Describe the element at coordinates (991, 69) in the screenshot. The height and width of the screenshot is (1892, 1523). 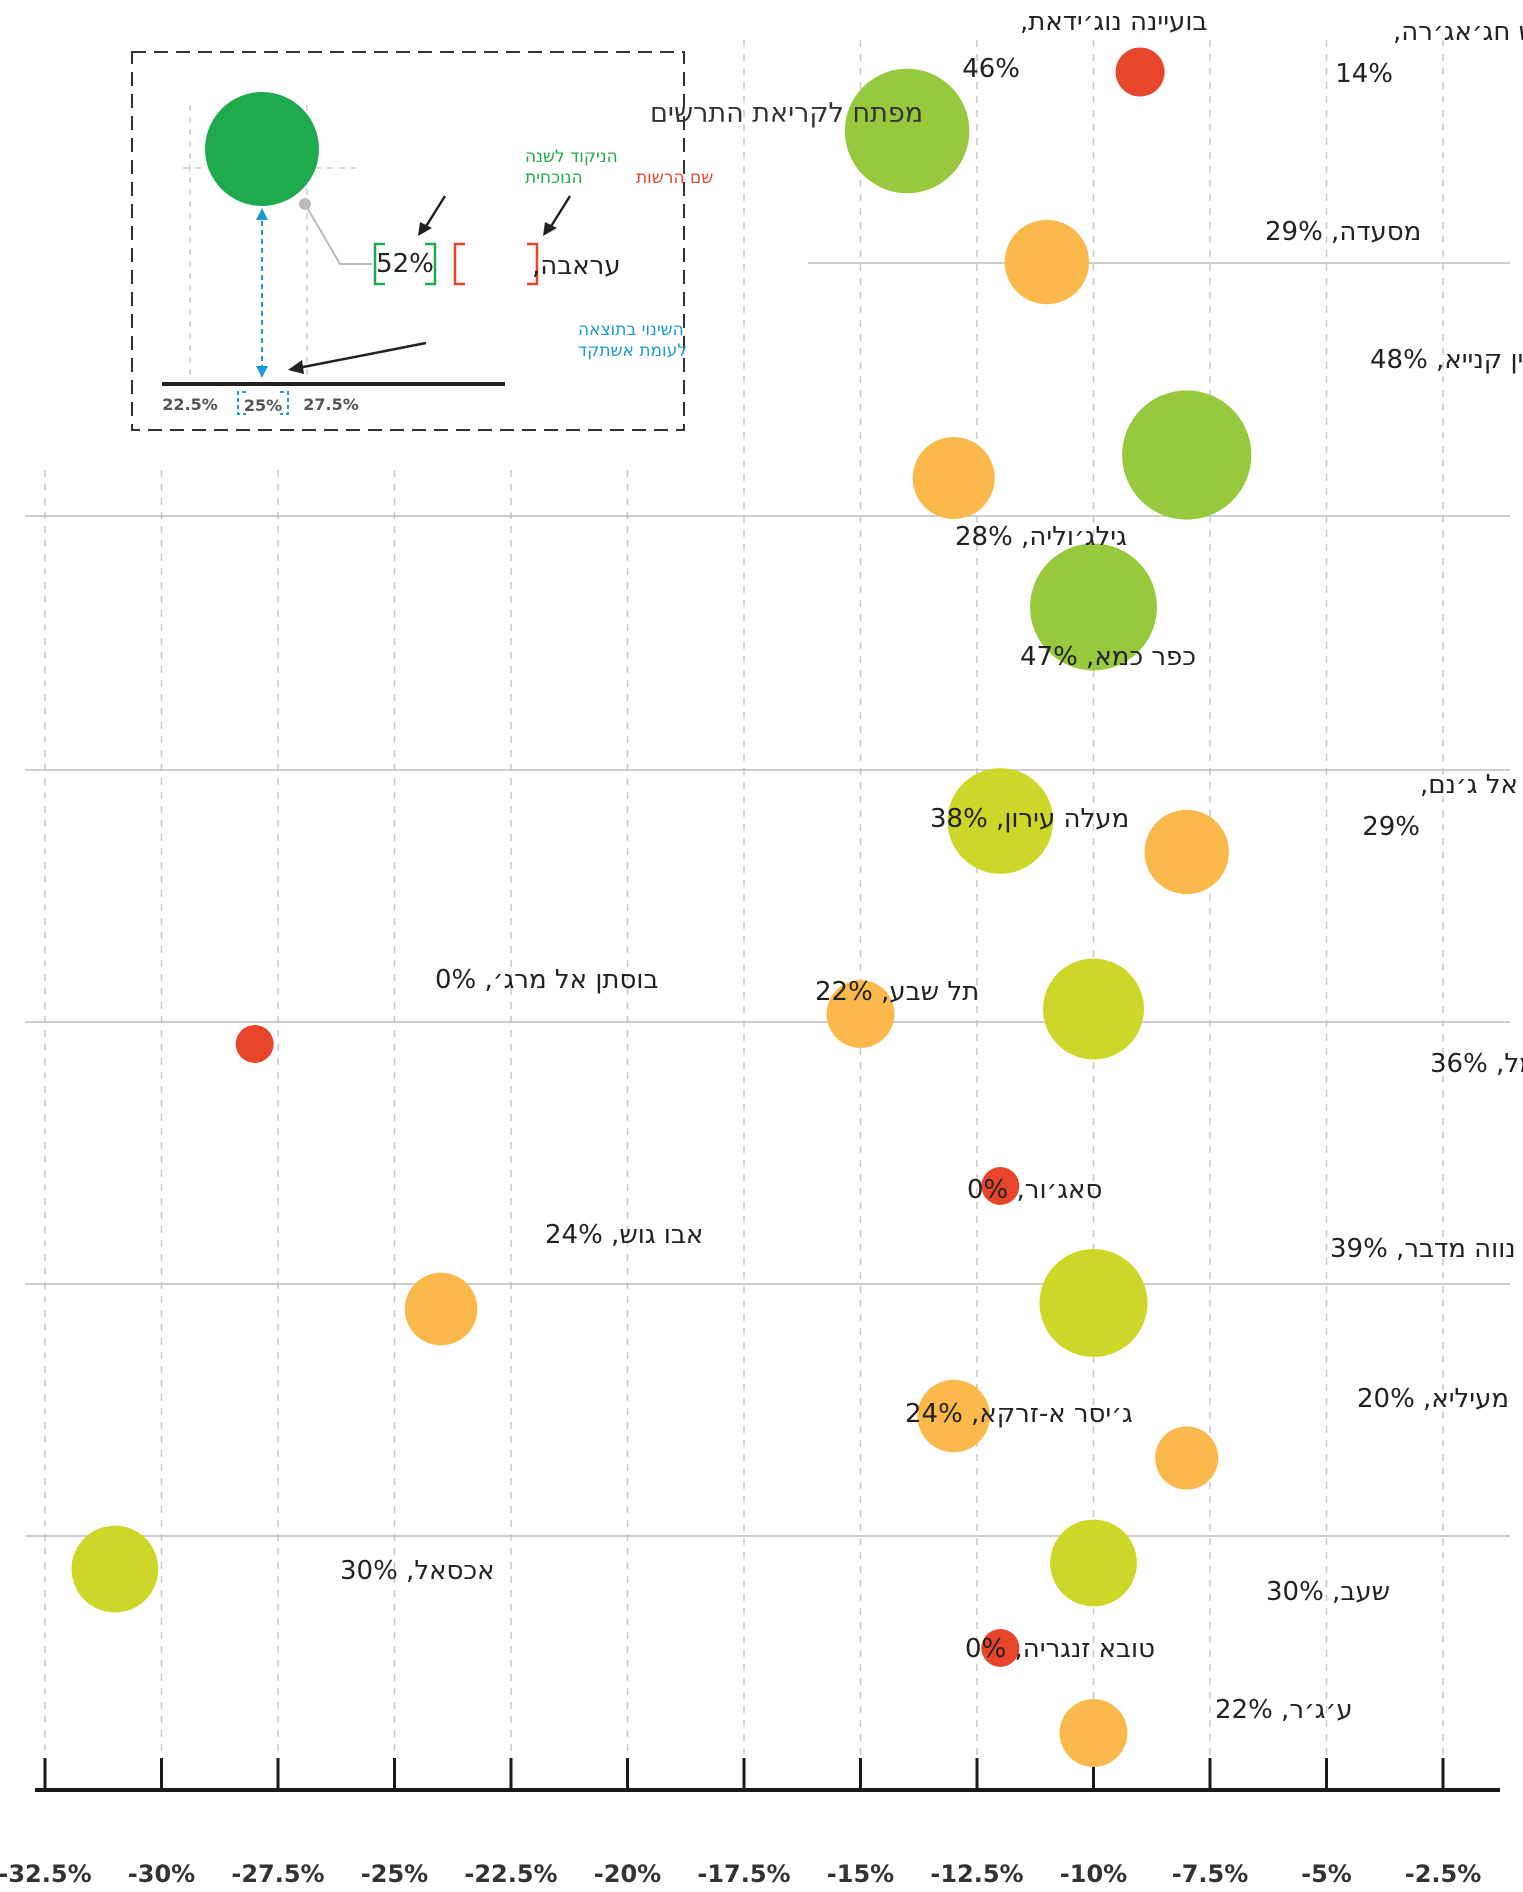
I see `bubble-label-pct: 46%` at that location.